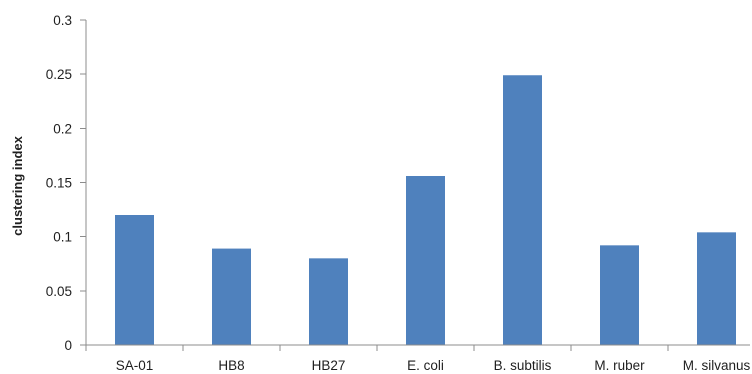  I want to click on y-tick-label: 0.1, so click(62, 237).